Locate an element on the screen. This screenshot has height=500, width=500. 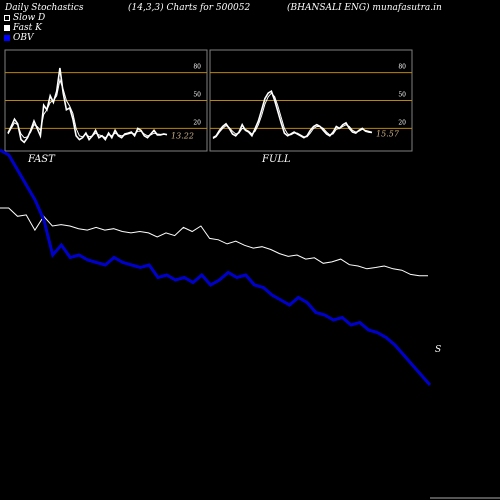
fast-series-1-line is located at coordinates (87, 108).